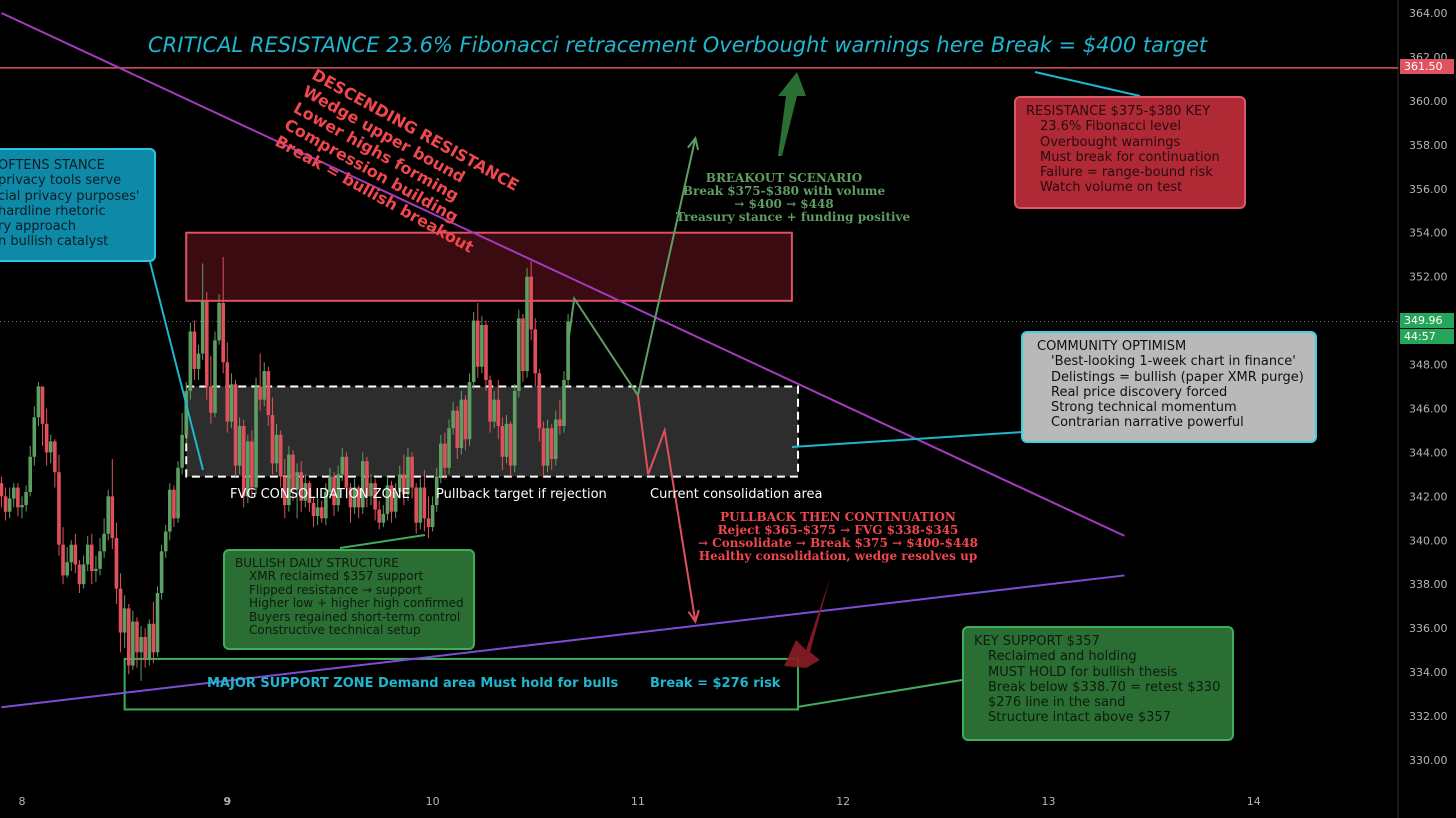  What do you see at coordinates (715, 683) in the screenshot?
I see `support-break-label: Break = $276 risk` at bounding box center [715, 683].